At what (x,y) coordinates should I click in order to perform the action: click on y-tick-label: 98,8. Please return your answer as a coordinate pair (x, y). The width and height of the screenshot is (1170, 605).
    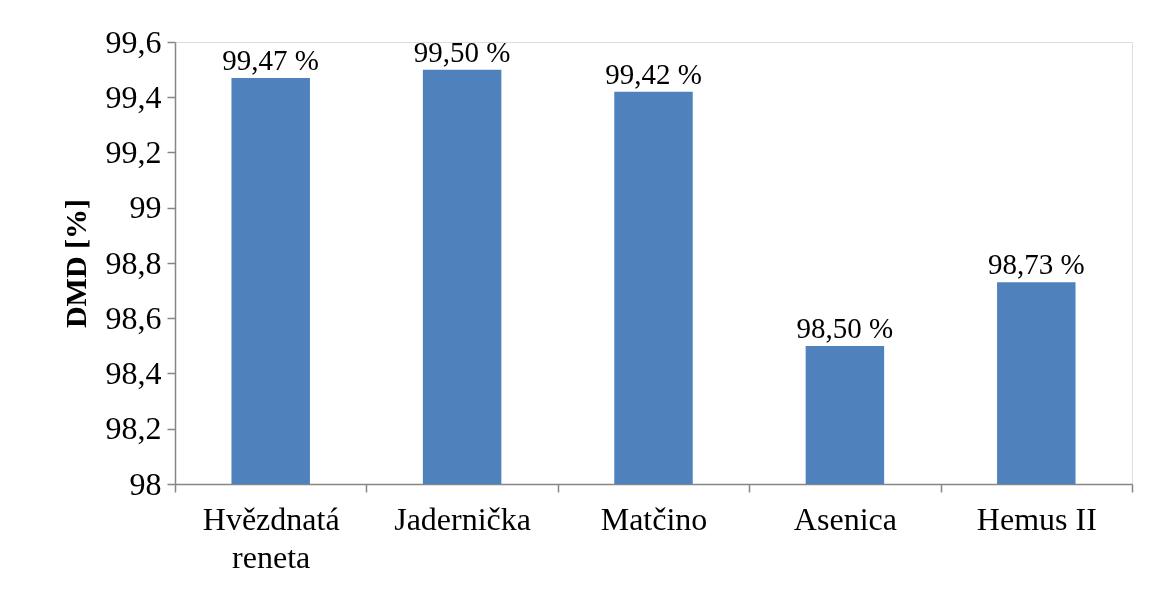
    Looking at the image, I should click on (133, 262).